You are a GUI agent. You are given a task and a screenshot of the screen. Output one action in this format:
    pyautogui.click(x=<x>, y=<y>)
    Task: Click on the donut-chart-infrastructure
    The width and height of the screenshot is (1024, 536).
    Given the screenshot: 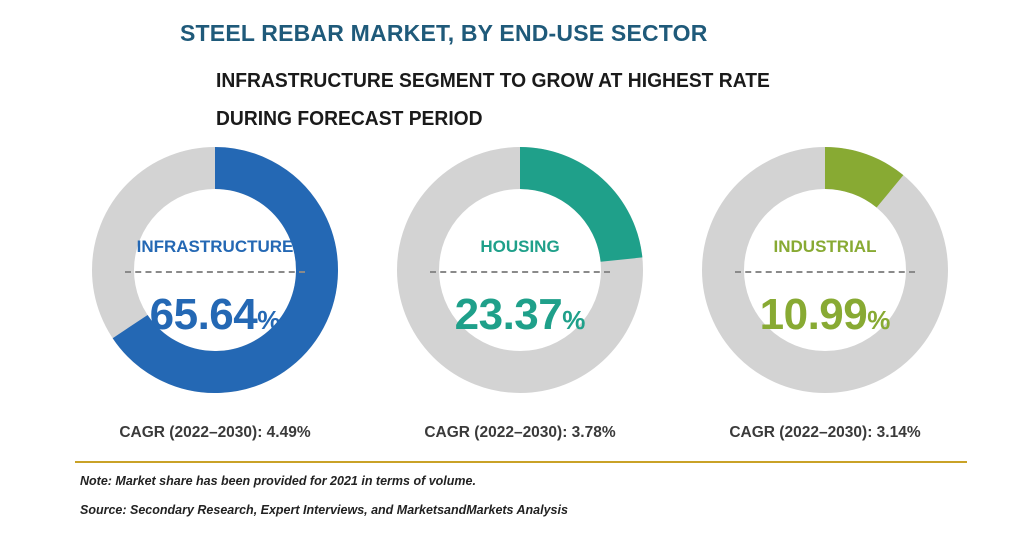 What is the action you would take?
    pyautogui.click(x=215, y=270)
    